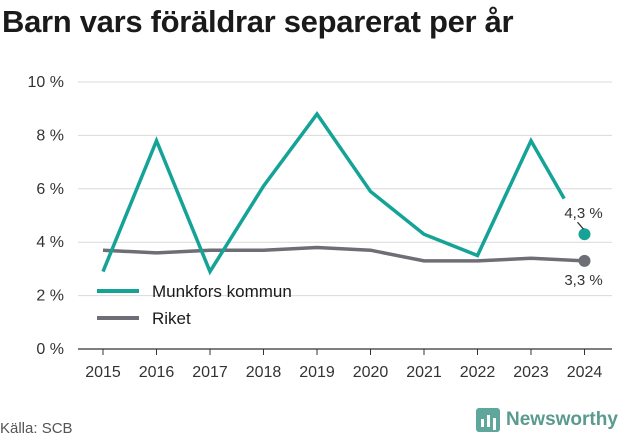  What do you see at coordinates (488, 420) in the screenshot?
I see `newsworthy-icon` at bounding box center [488, 420].